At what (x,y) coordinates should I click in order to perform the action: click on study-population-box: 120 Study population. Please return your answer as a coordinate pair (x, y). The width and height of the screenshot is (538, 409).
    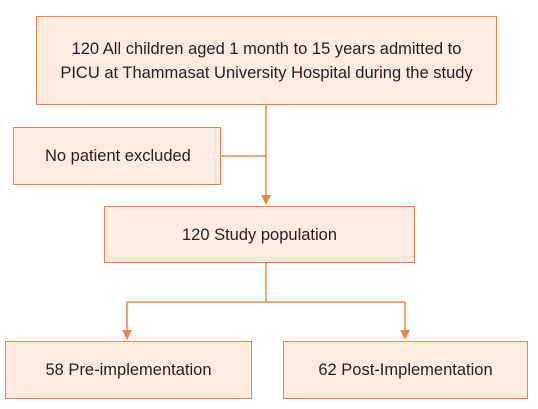
    Looking at the image, I should click on (259, 234).